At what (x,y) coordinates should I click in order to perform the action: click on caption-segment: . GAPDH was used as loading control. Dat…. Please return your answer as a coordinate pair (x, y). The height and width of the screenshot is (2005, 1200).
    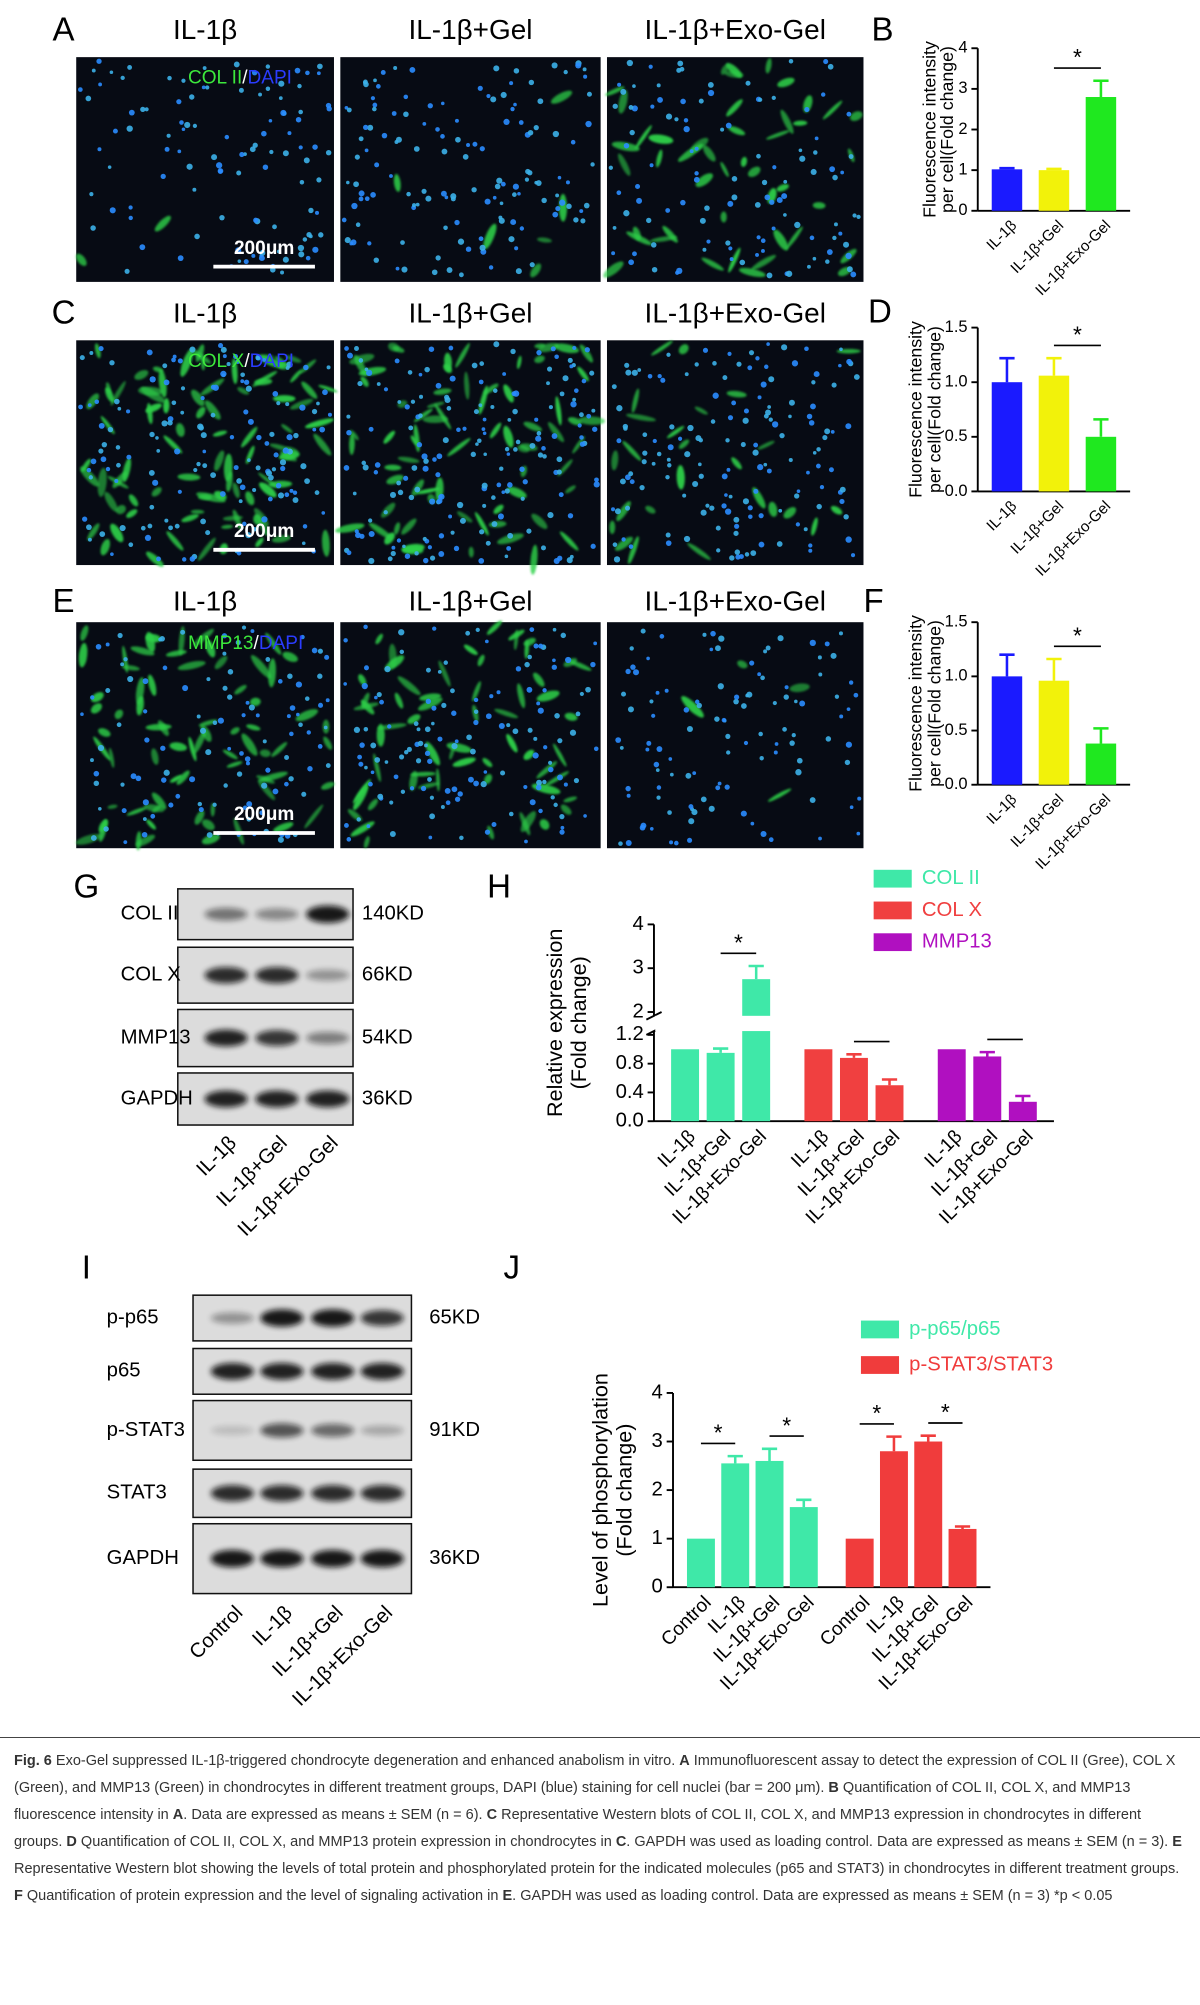
    Looking at the image, I should click on (812, 1896).